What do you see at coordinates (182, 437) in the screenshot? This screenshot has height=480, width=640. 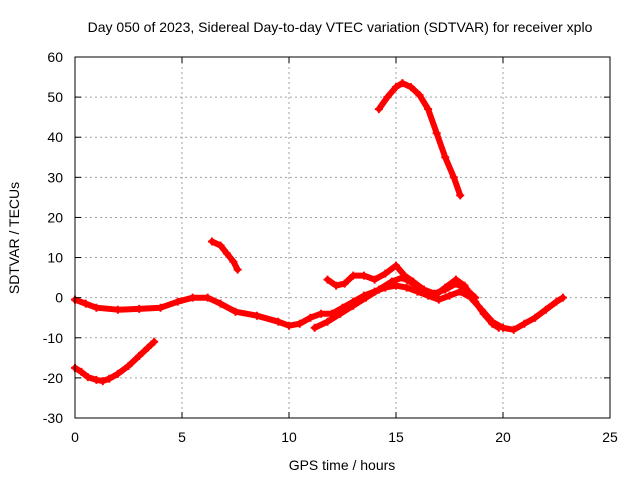 I see `x-tick-label: 5` at bounding box center [182, 437].